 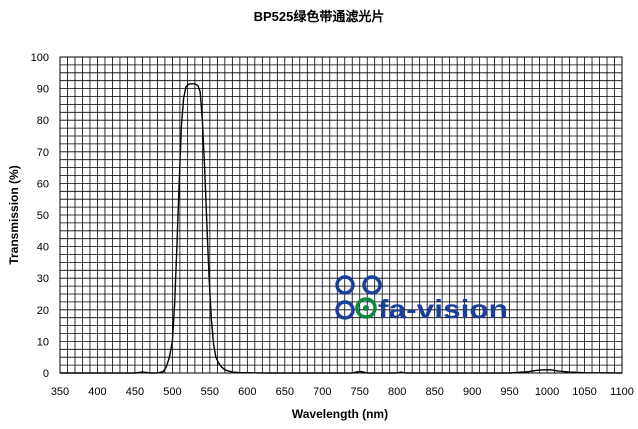 I want to click on logo-eye-icon, so click(x=366, y=308).